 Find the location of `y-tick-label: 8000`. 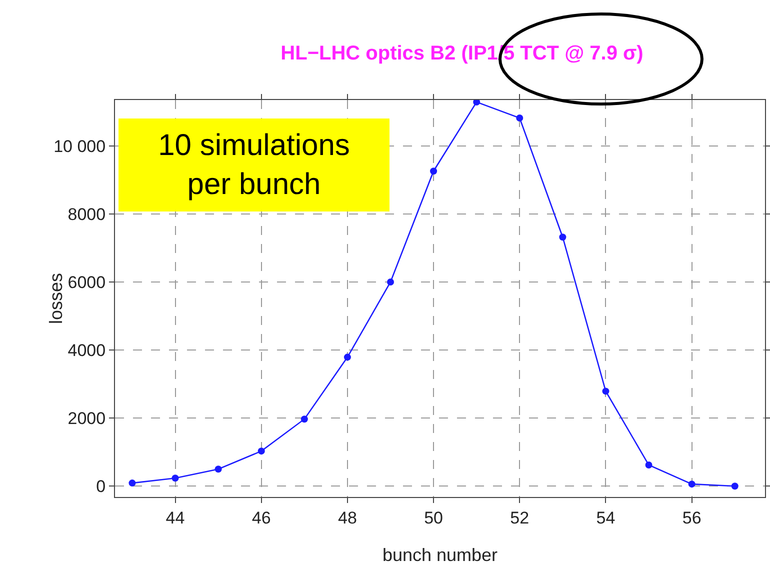

y-tick-label: 8000 is located at coordinates (87, 214).